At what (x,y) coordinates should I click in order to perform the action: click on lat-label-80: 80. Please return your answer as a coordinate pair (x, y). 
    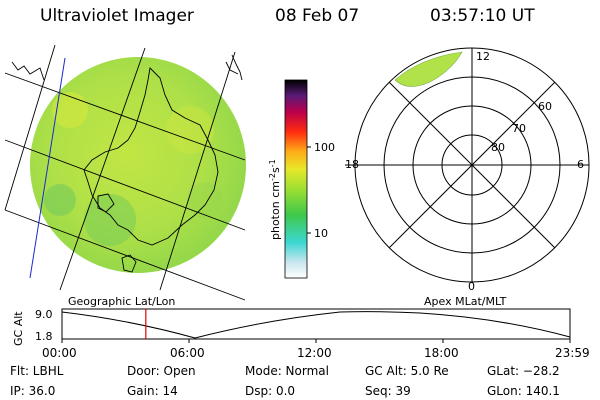
    Looking at the image, I should click on (498, 147).